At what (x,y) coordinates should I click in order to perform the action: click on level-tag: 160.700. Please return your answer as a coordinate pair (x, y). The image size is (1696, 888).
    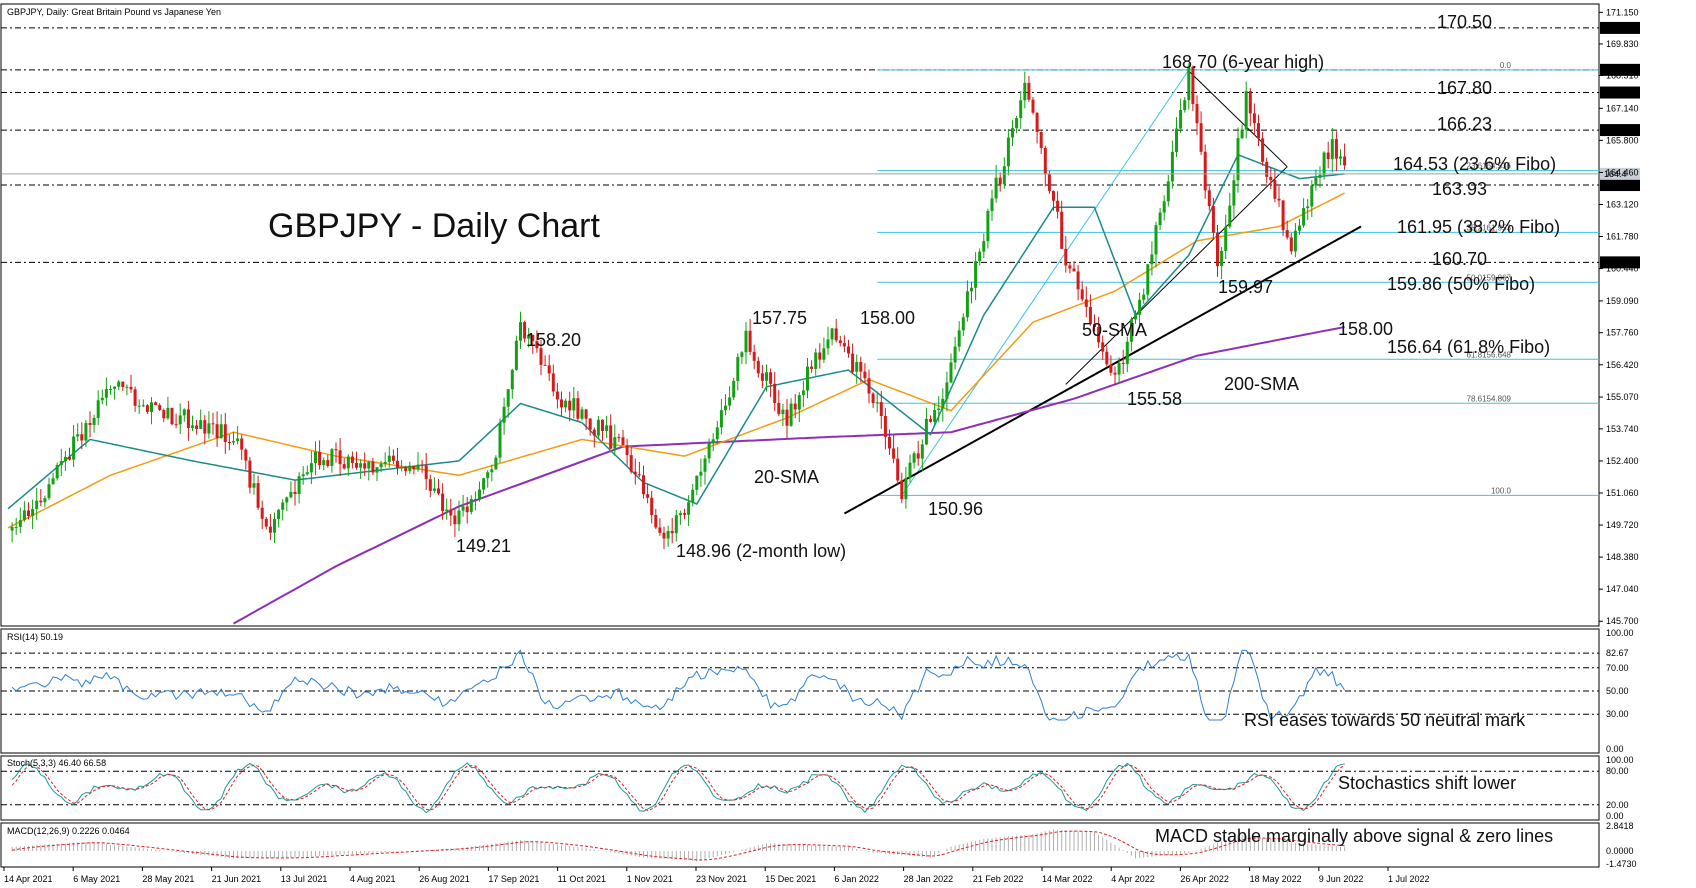
    Looking at the image, I should click on (1620, 262).